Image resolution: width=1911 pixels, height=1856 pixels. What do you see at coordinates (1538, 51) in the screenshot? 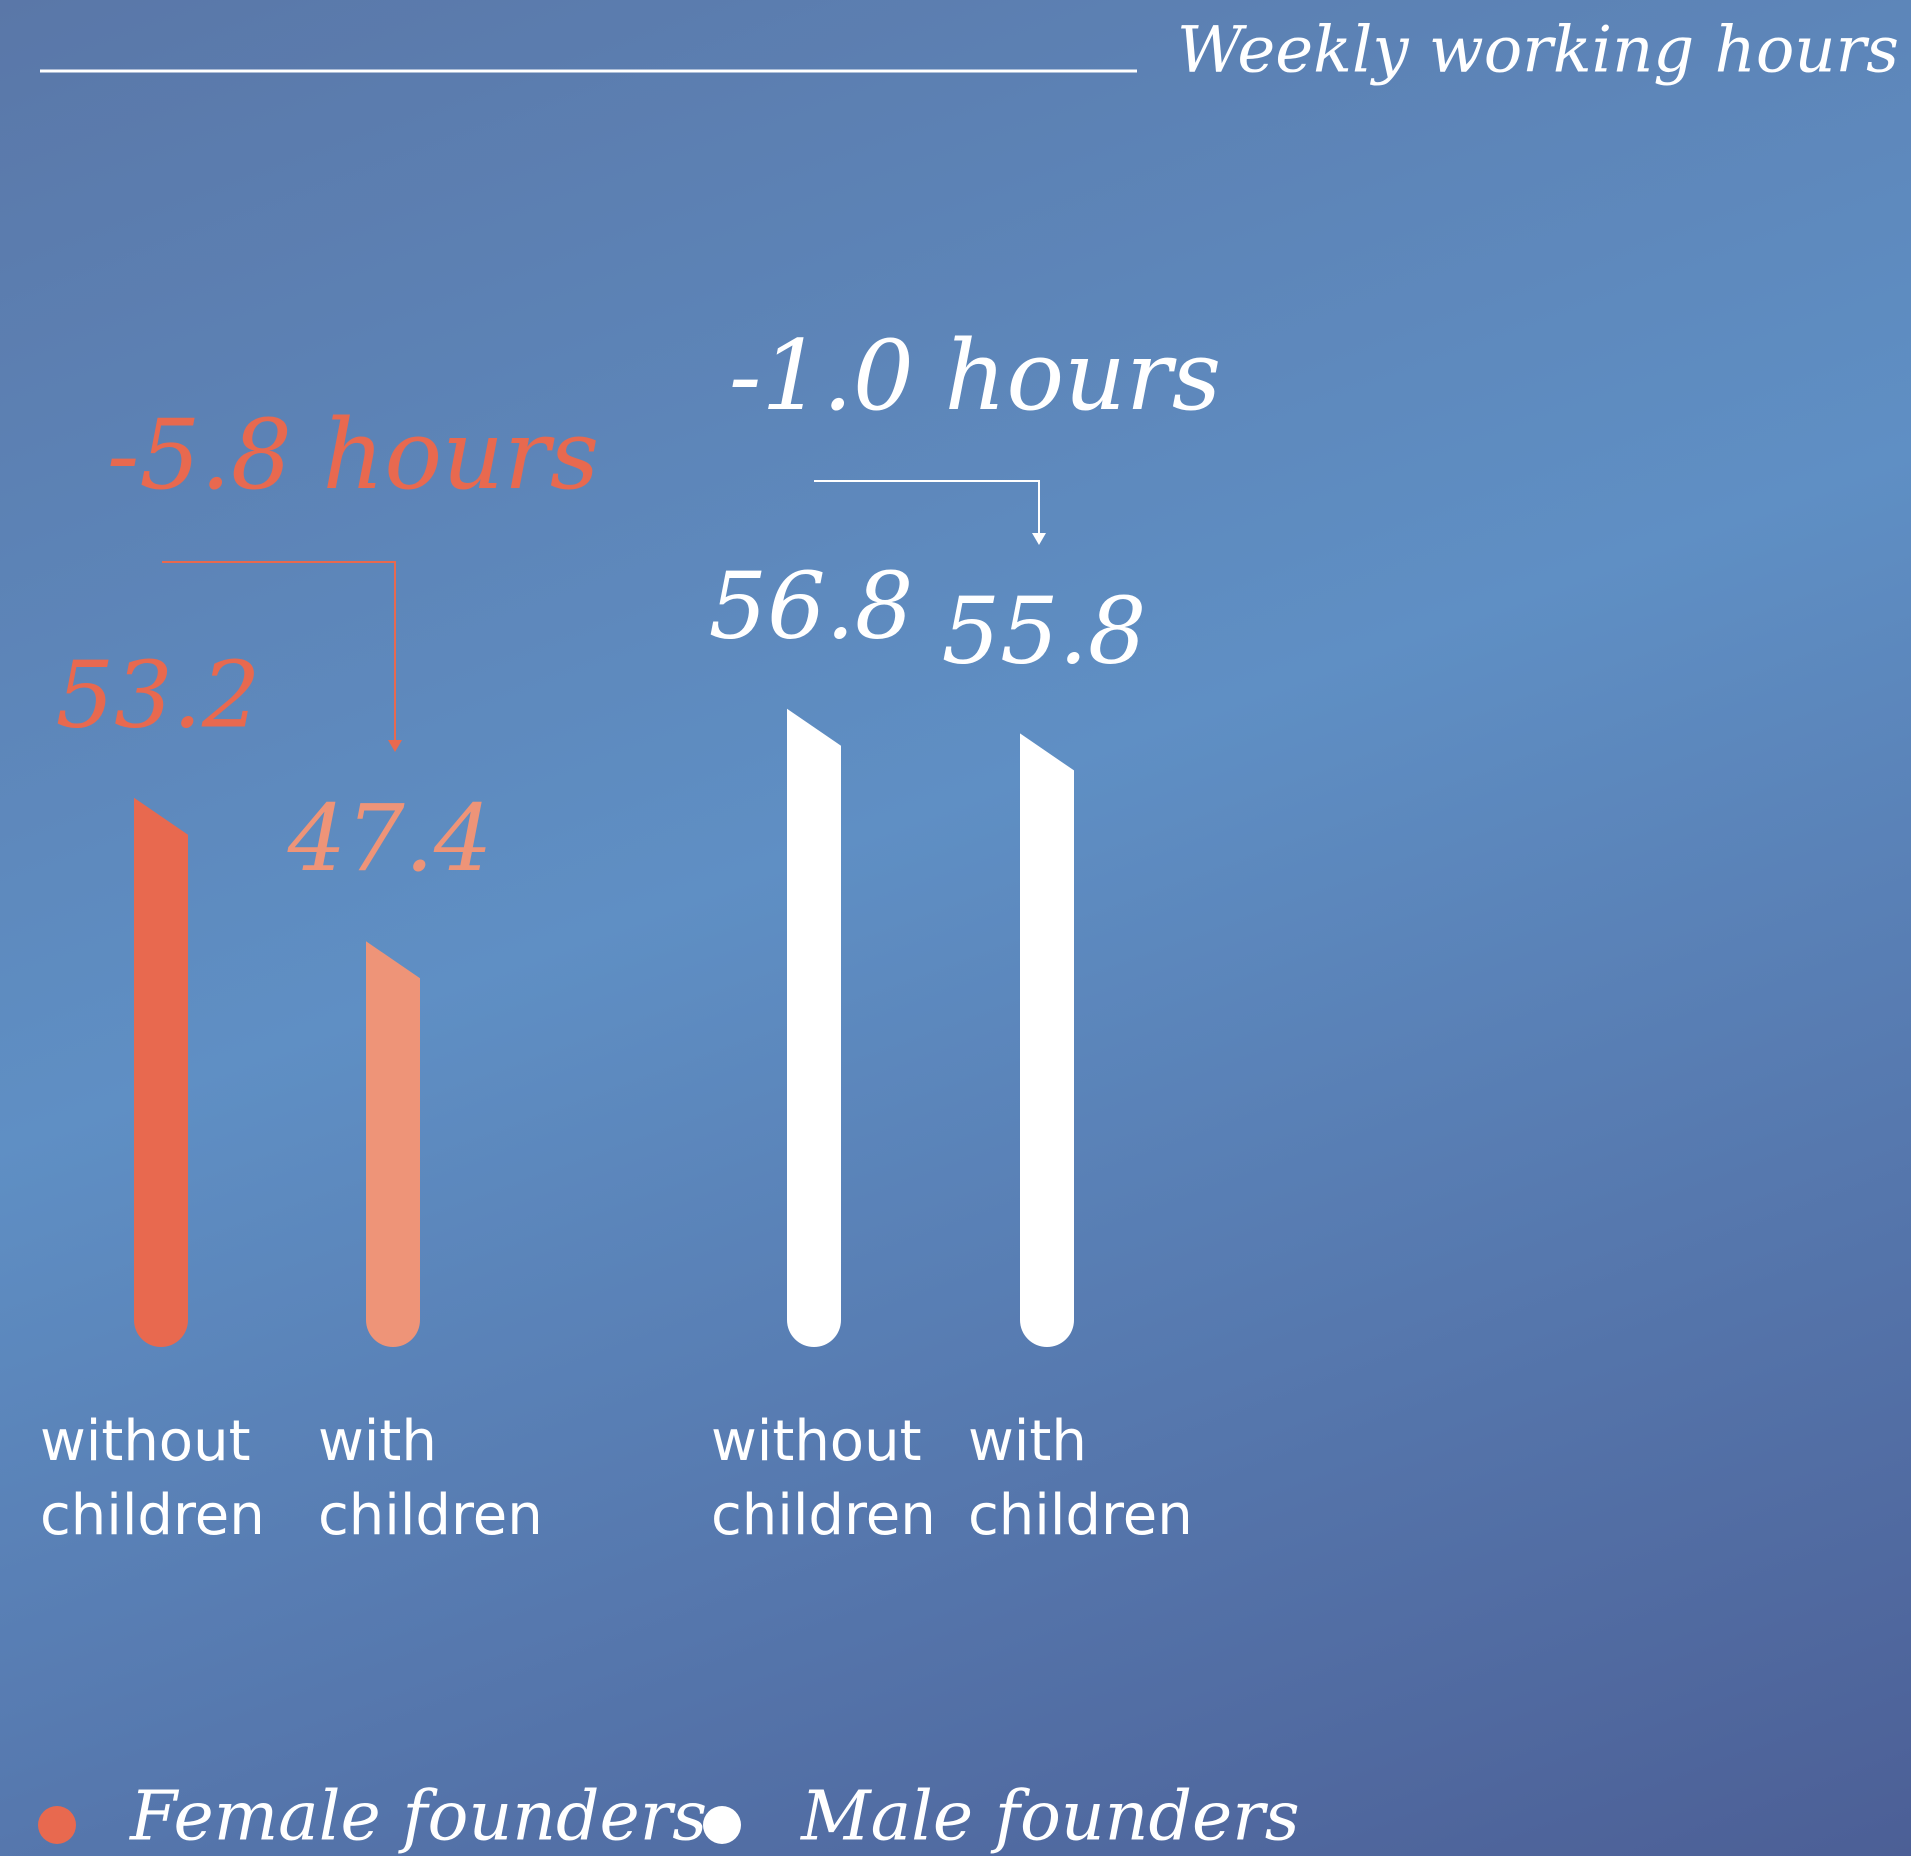
I see `chart-title: Weekly working hours` at bounding box center [1538, 51].